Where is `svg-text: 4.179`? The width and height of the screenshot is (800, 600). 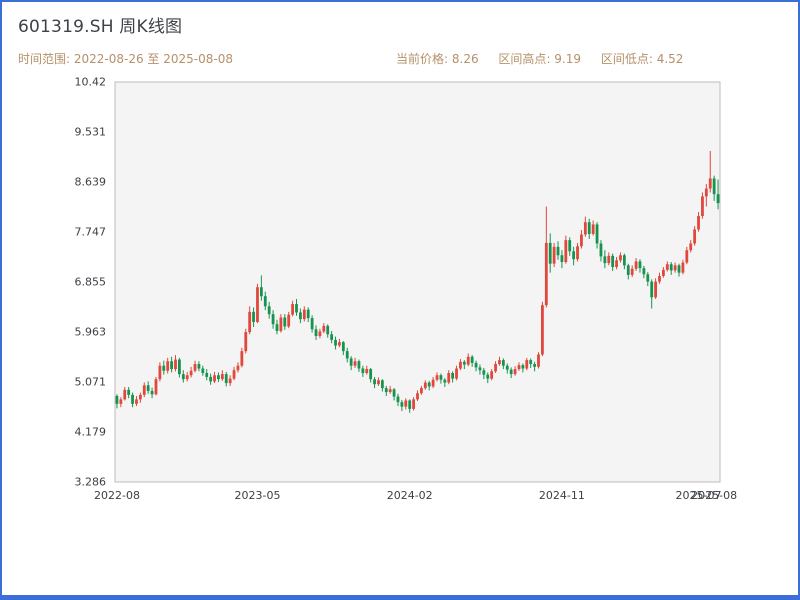 svg-text: 4.179 is located at coordinates (91, 431).